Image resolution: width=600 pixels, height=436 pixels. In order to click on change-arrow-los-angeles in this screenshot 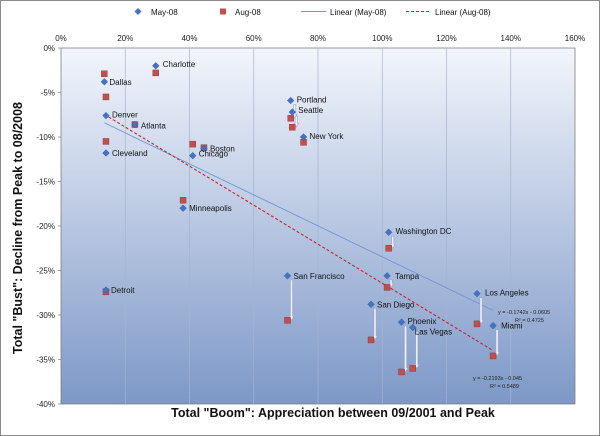, I will do `click(481, 311)`.